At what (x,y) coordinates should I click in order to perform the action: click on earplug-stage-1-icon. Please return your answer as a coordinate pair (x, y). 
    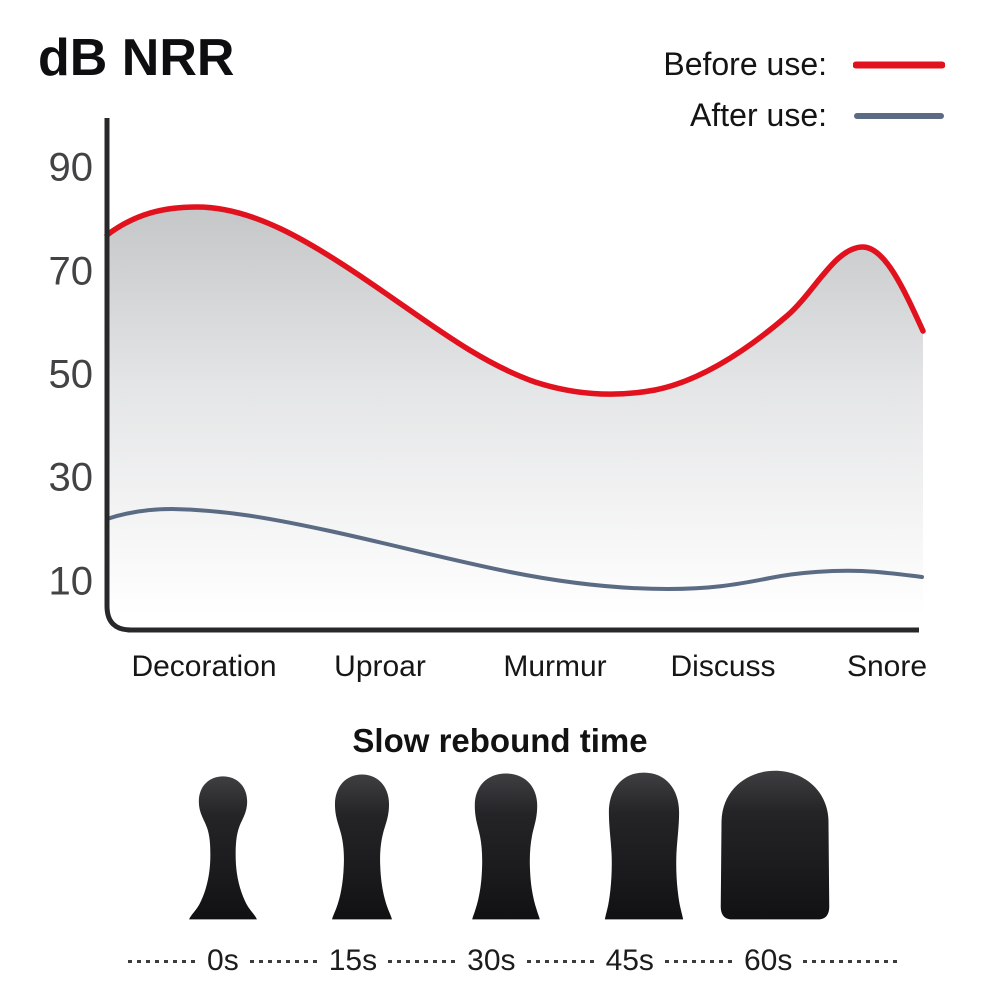
    Looking at the image, I should click on (223, 848).